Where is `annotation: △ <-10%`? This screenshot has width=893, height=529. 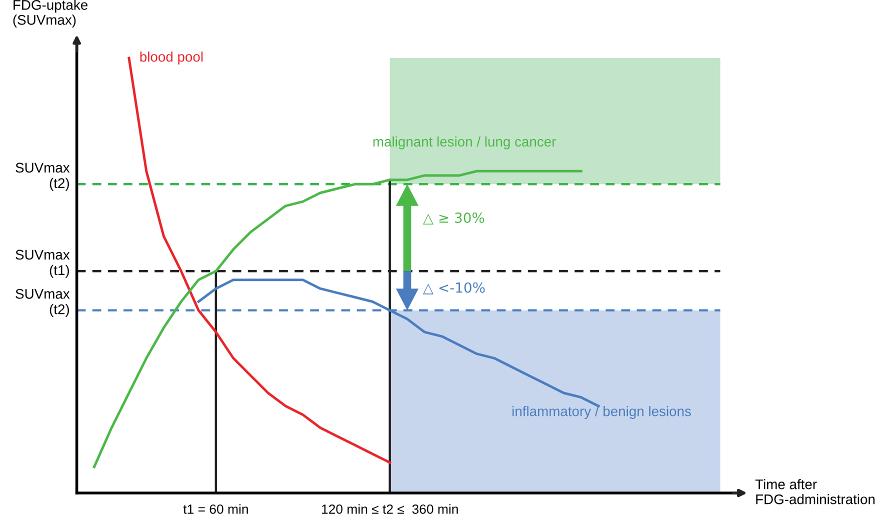
annotation: △ <-10% is located at coordinates (453, 288).